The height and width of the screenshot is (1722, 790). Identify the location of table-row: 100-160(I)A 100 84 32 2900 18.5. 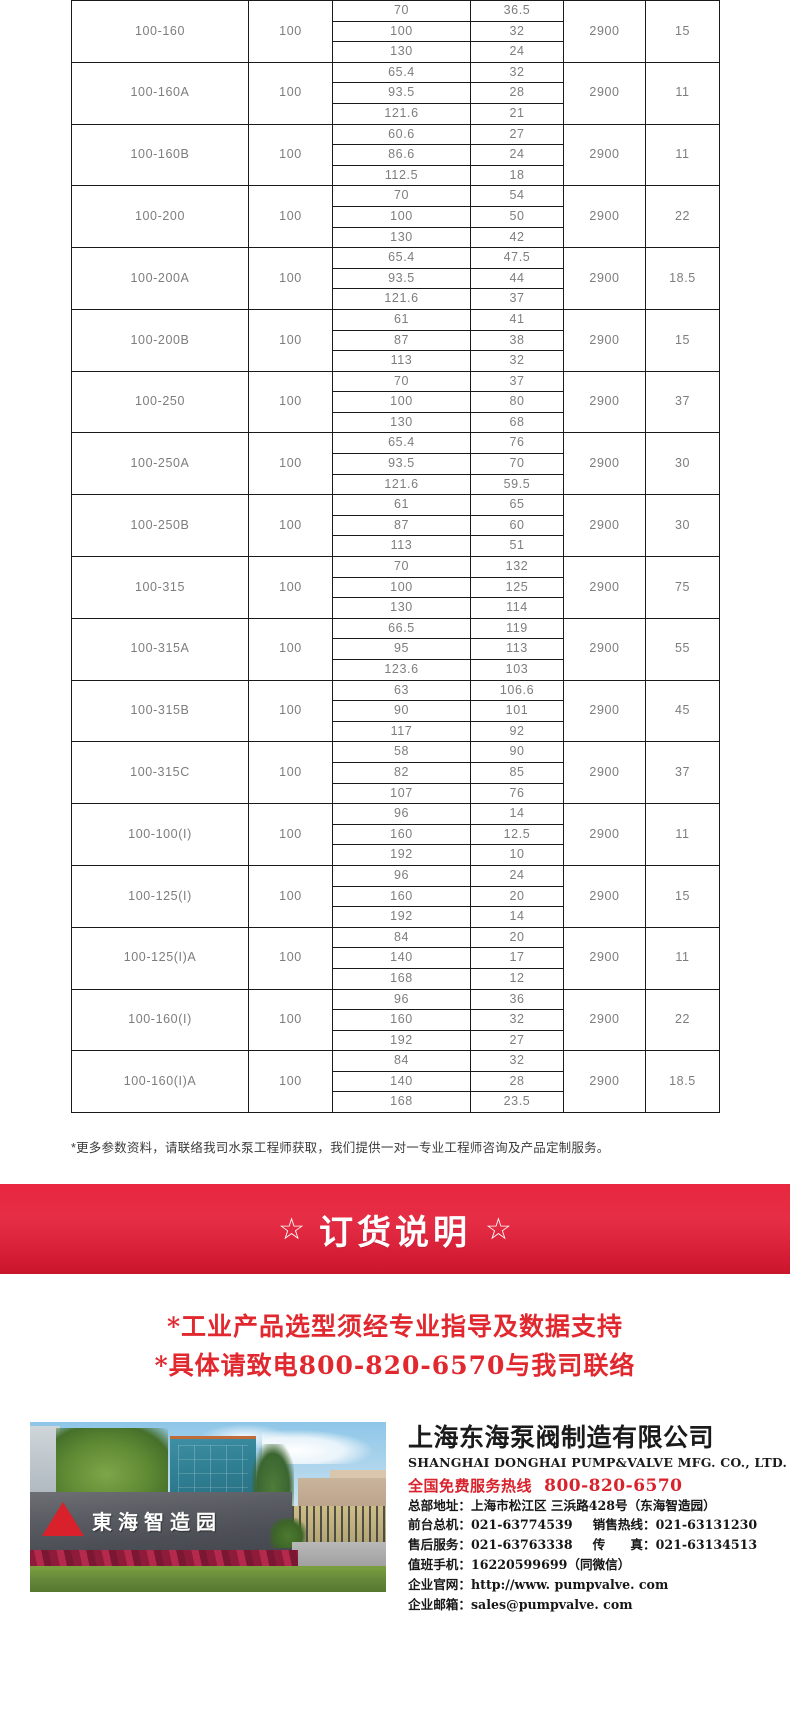
(395, 1082).